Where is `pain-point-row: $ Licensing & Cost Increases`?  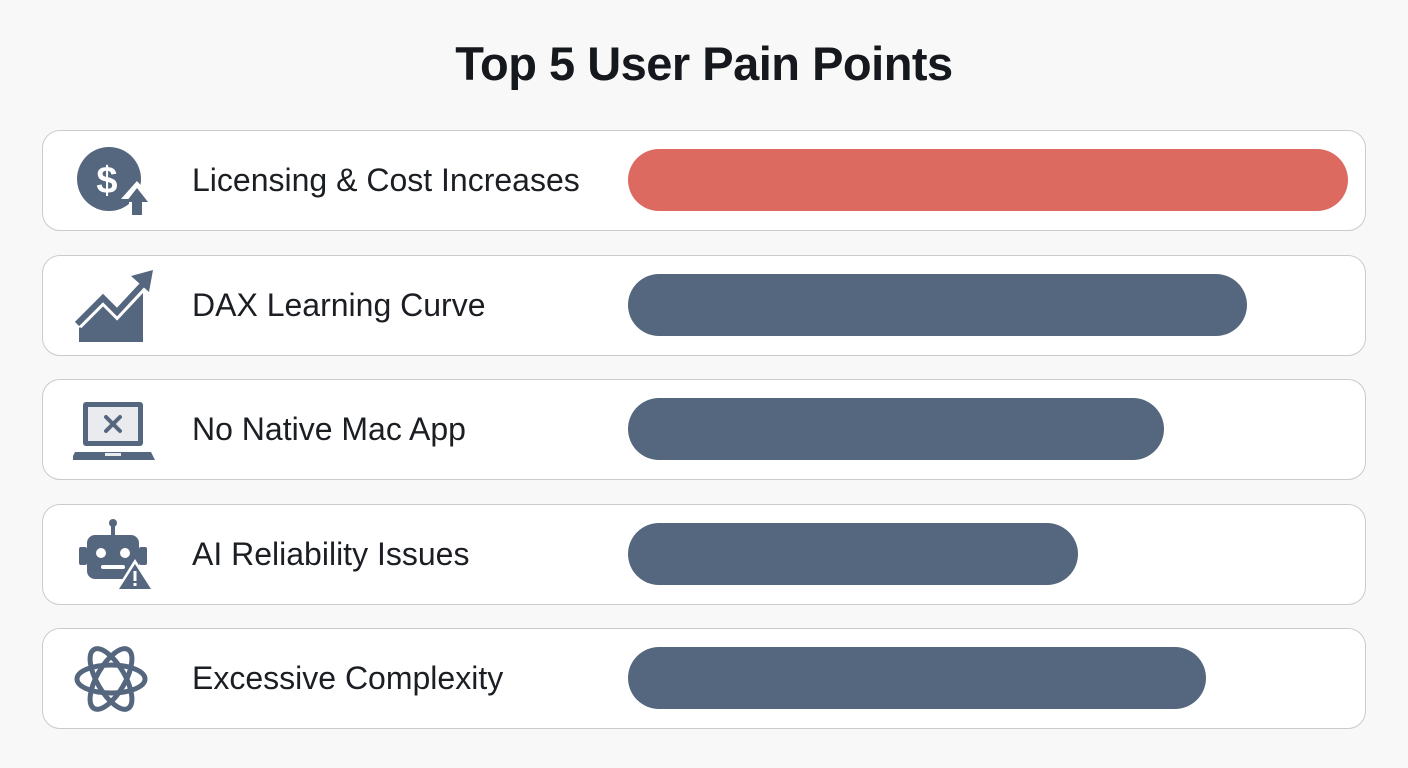
pain-point-row: $ Licensing & Cost Increases is located at coordinates (704, 180).